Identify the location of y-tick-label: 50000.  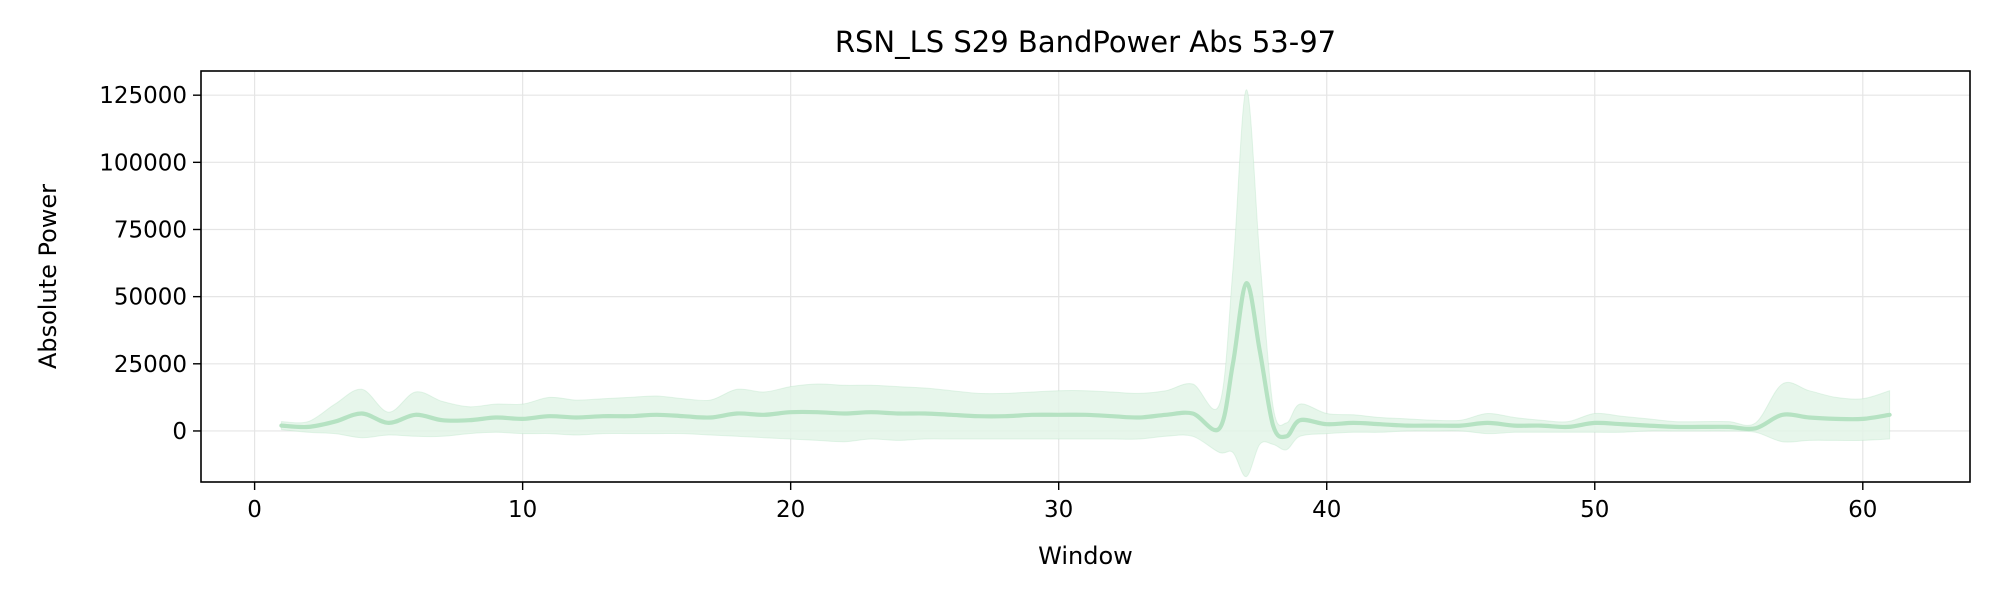
(150, 298).